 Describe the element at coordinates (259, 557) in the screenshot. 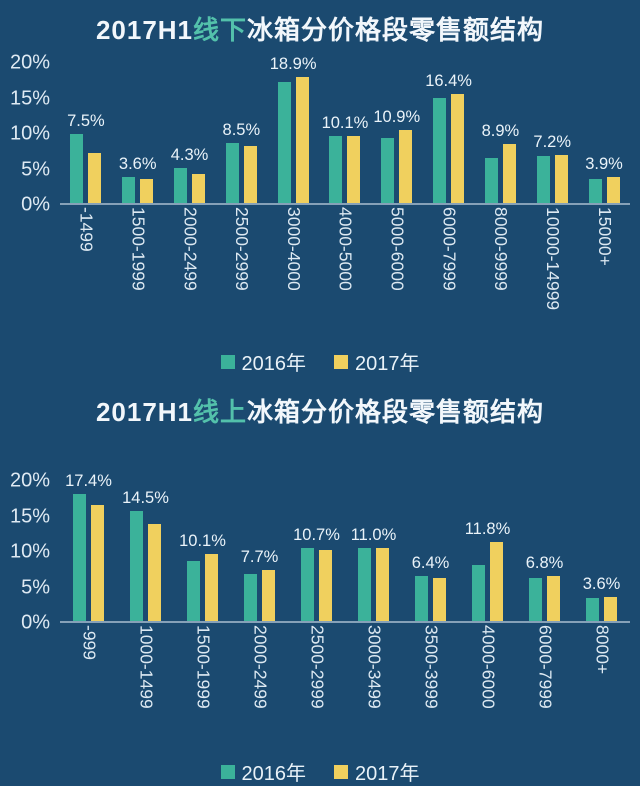

I see `value-label: 7.7%` at that location.